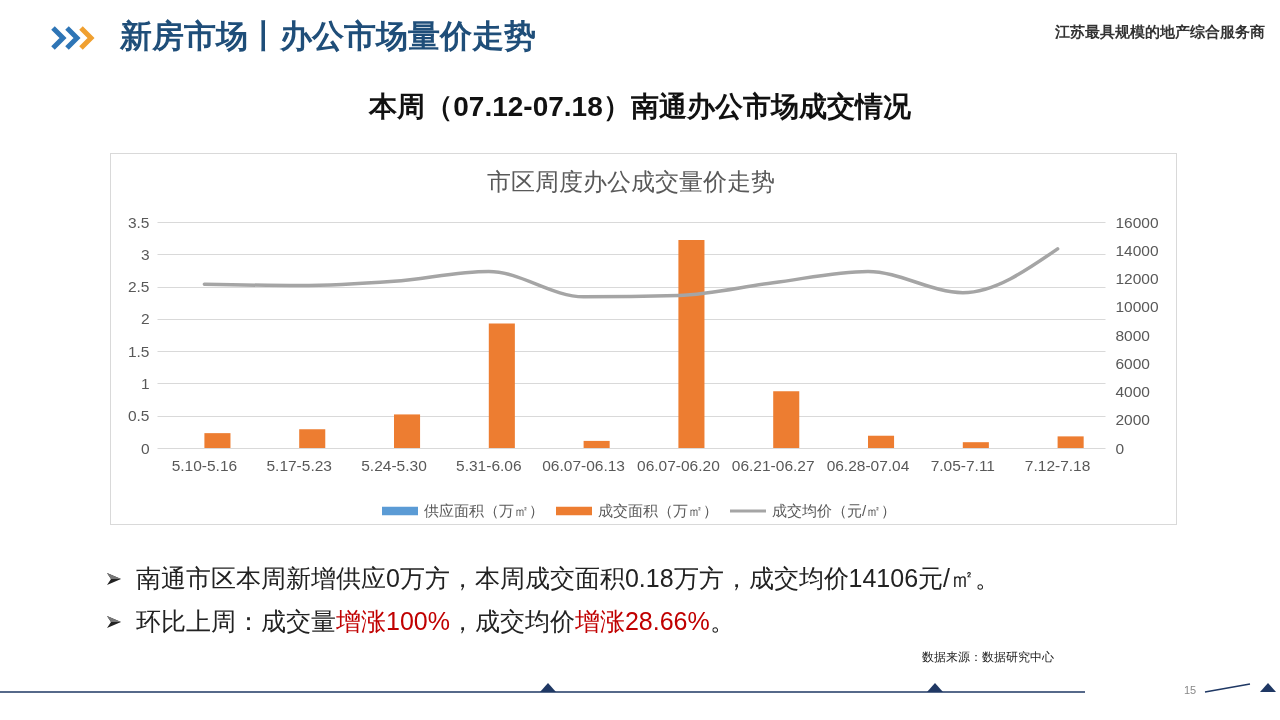 The image size is (1280, 720). Describe the element at coordinates (773, 465) in the screenshot. I see `x-tick-label: 06.21-06.27` at that location.